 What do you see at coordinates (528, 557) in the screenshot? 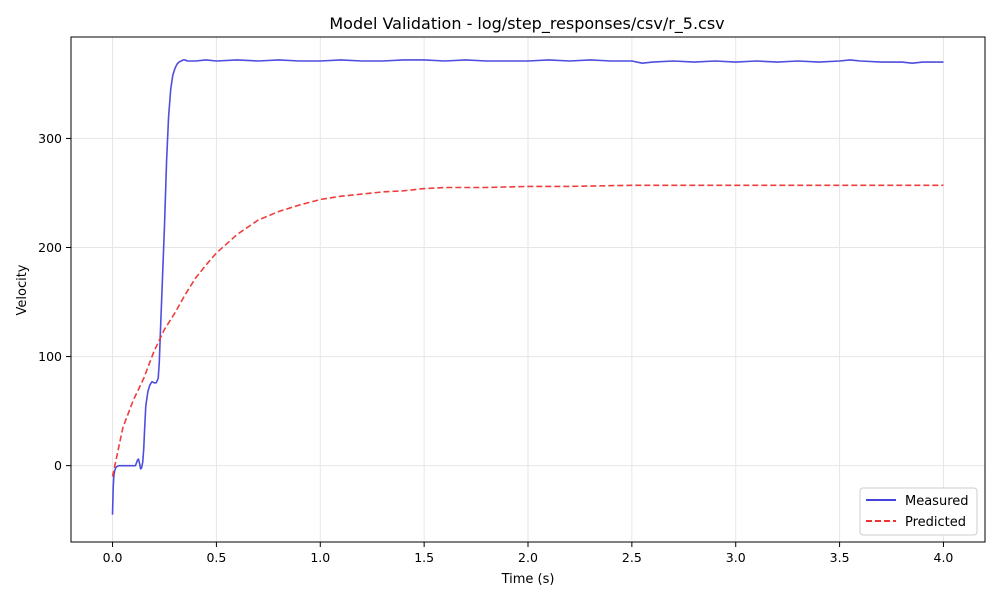
I see `x-tick-label: 2.0` at bounding box center [528, 557].